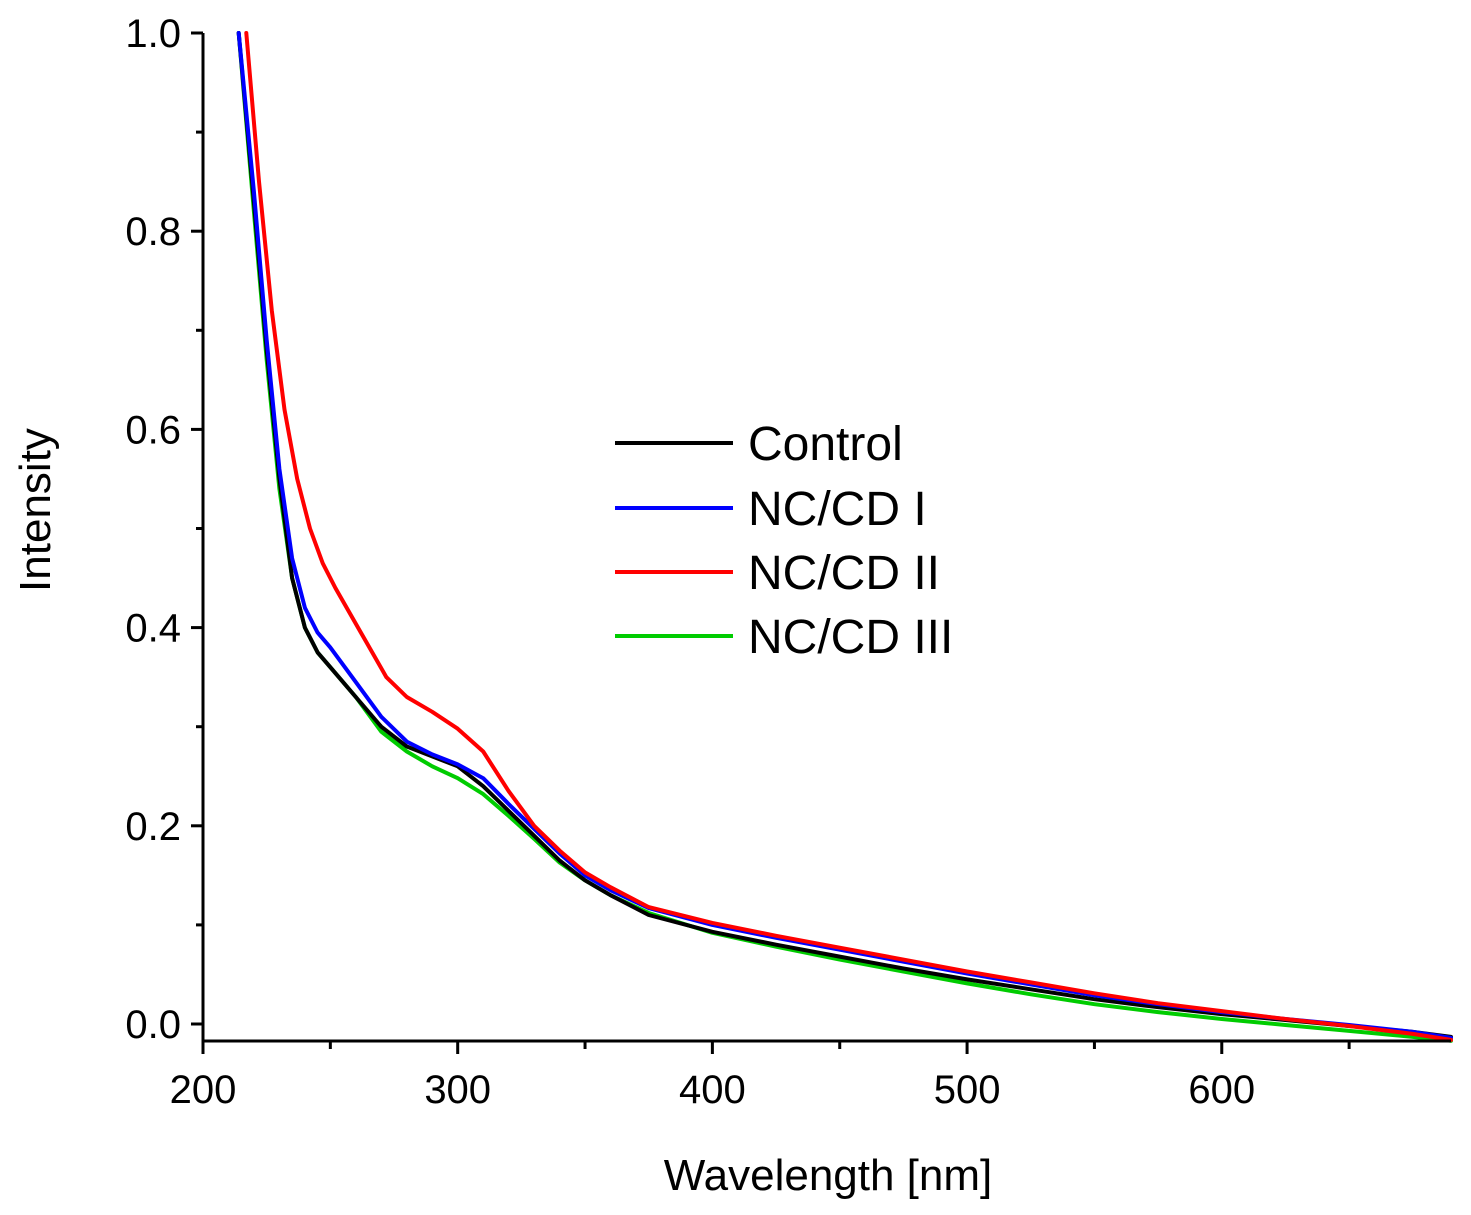 This screenshot has height=1215, width=1471. What do you see at coordinates (828, 1175) in the screenshot?
I see `x-axis-title: Wavelength [nm]` at bounding box center [828, 1175].